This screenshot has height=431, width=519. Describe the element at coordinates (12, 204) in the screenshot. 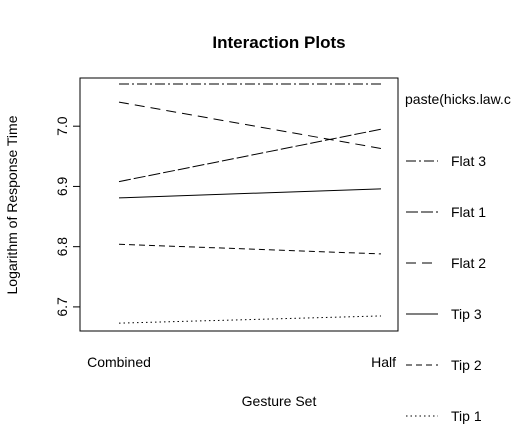

I see `y-axis-label: Logarithm of Response Time` at that location.